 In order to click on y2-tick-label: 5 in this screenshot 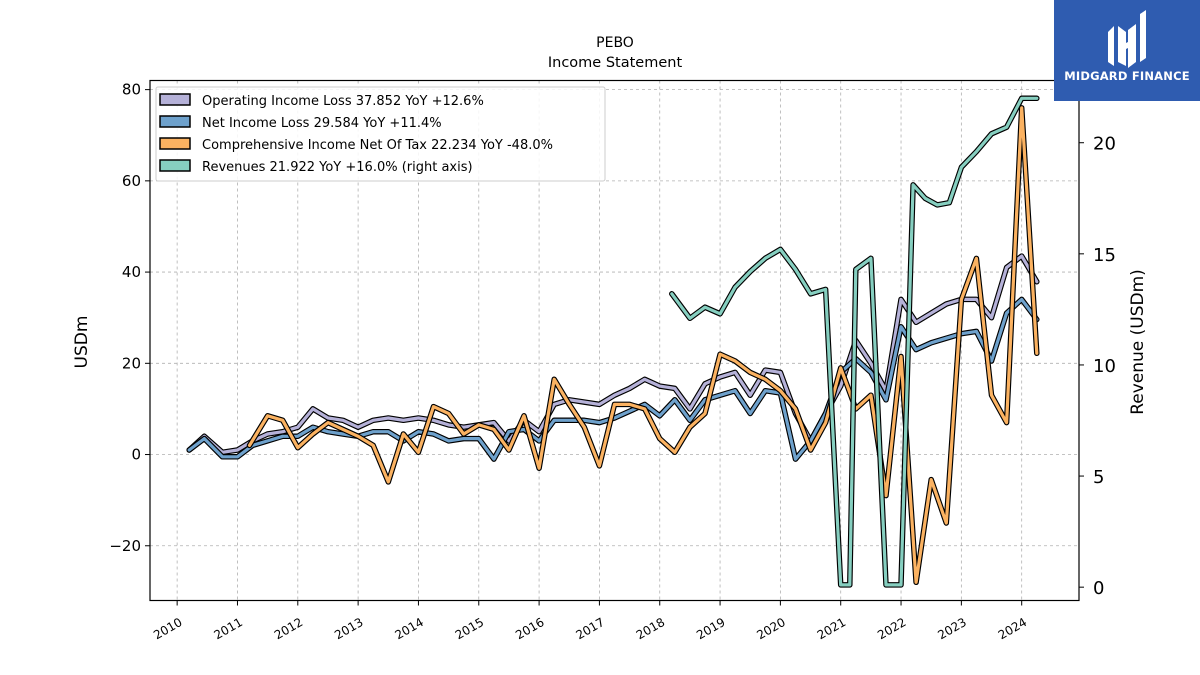, I will do `click(1098, 477)`.